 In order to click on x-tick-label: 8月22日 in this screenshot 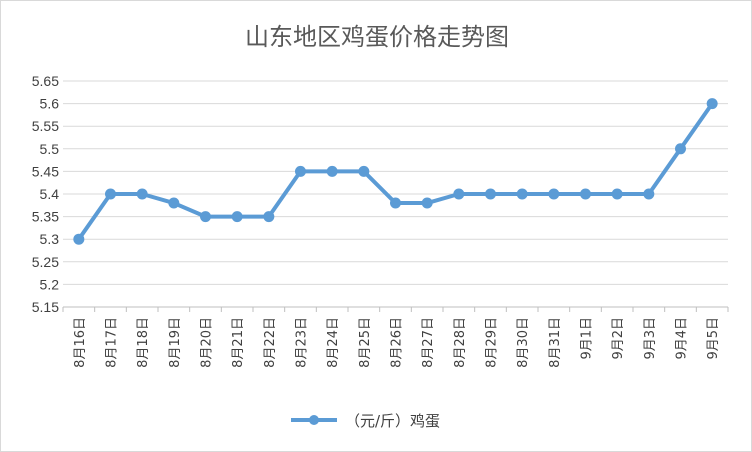, I will do `click(270, 342)`.